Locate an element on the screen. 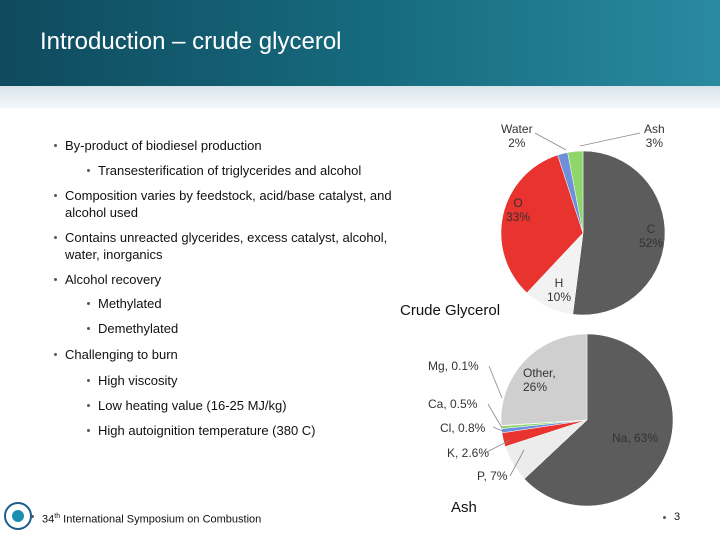 Image resolution: width=720 pixels, height=540 pixels. bullet: High autoignition temperature (380 C) is located at coordinates (253, 430).